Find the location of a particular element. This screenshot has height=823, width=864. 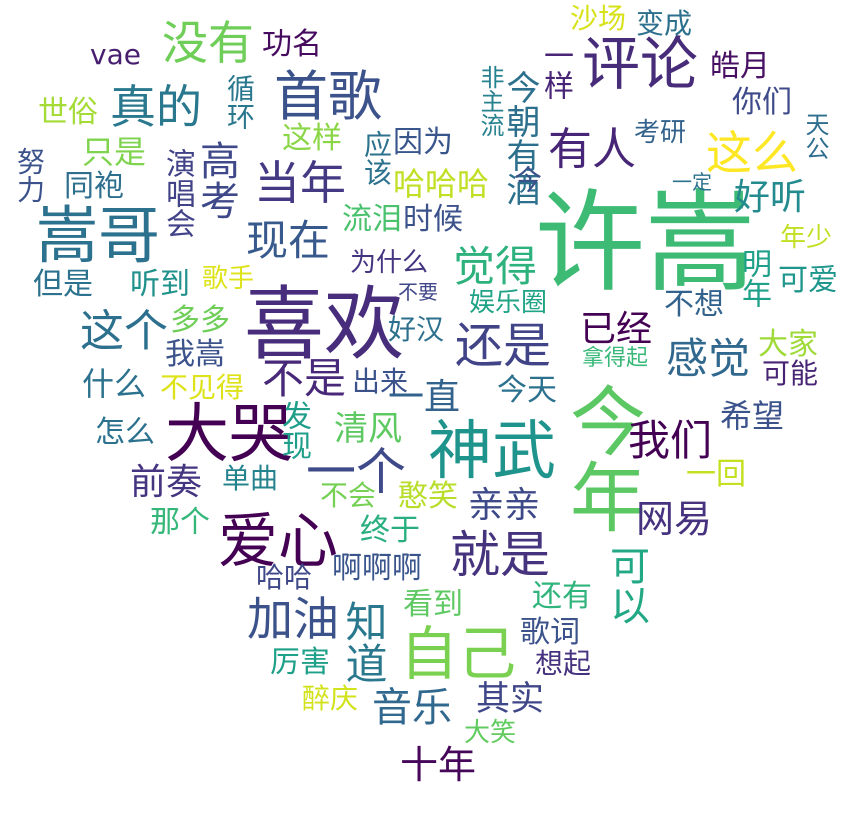

word-yiding: 一定 is located at coordinates (692, 182).